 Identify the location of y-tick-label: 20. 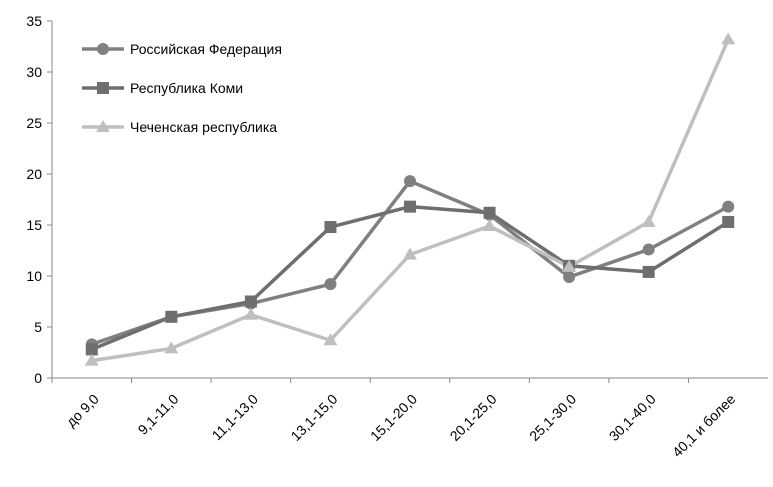
(34, 174).